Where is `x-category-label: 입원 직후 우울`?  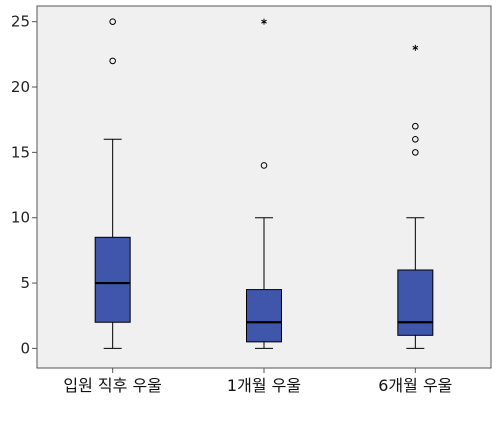 x-category-label: 입원 직후 우울 is located at coordinates (112, 385).